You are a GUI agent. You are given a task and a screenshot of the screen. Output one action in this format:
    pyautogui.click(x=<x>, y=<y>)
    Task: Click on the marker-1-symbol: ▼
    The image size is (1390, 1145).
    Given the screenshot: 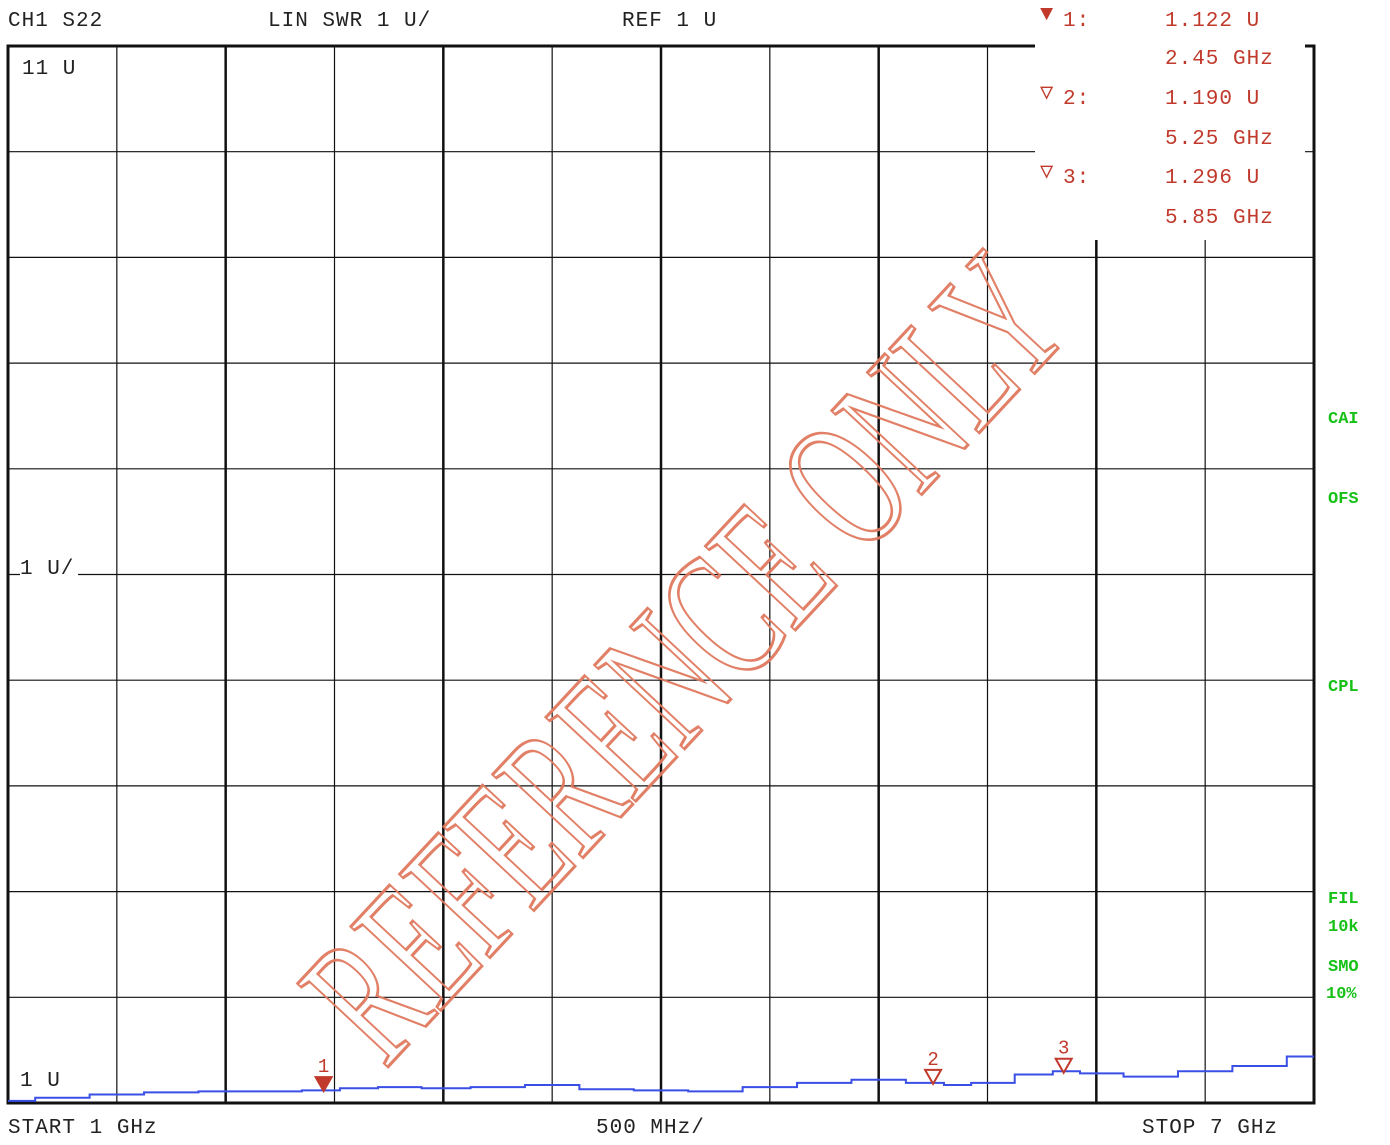 What is the action you would take?
    pyautogui.click(x=1047, y=14)
    